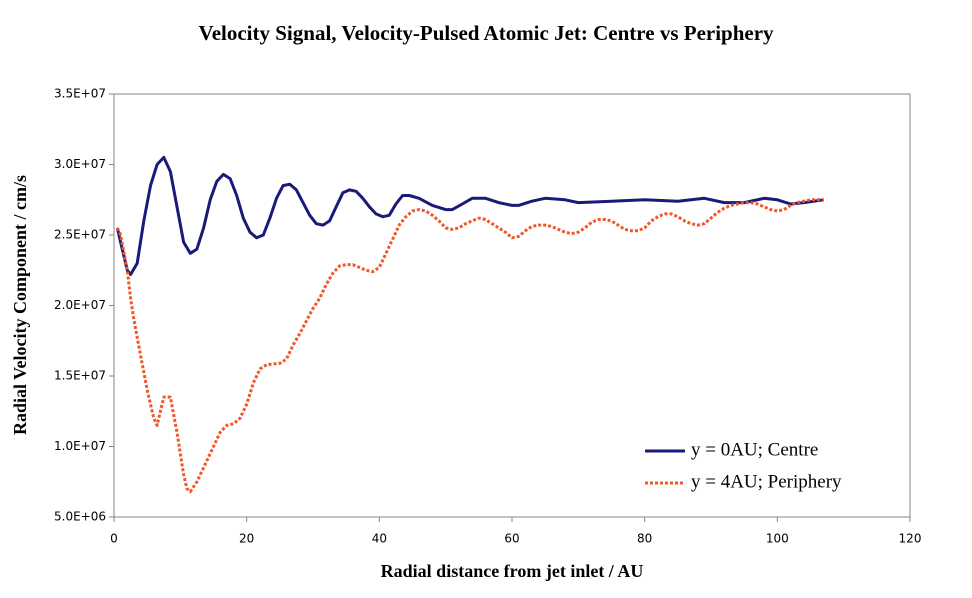 Image resolution: width=972 pixels, height=598 pixels. Describe the element at coordinates (80, 517) in the screenshot. I see `y-tick-label: 5.0E+06` at that location.